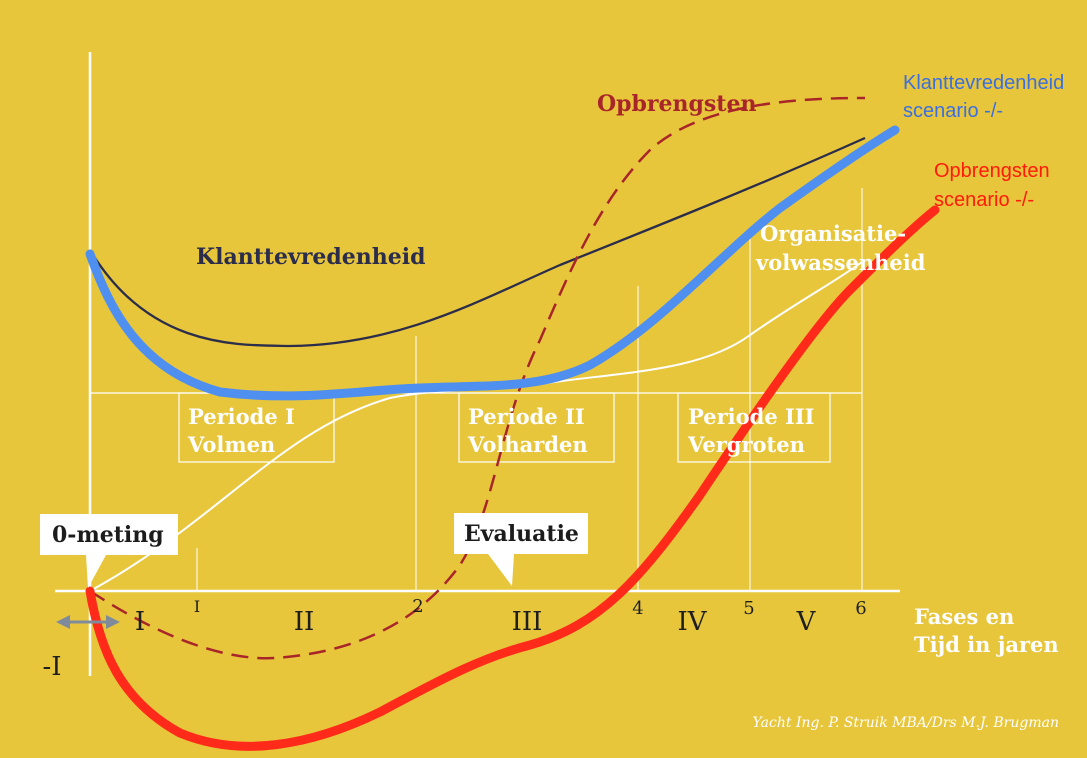 This screenshot has height=758, width=1087. I want to click on scenario-klant-label-line2: scenario -/-, so click(953, 111).